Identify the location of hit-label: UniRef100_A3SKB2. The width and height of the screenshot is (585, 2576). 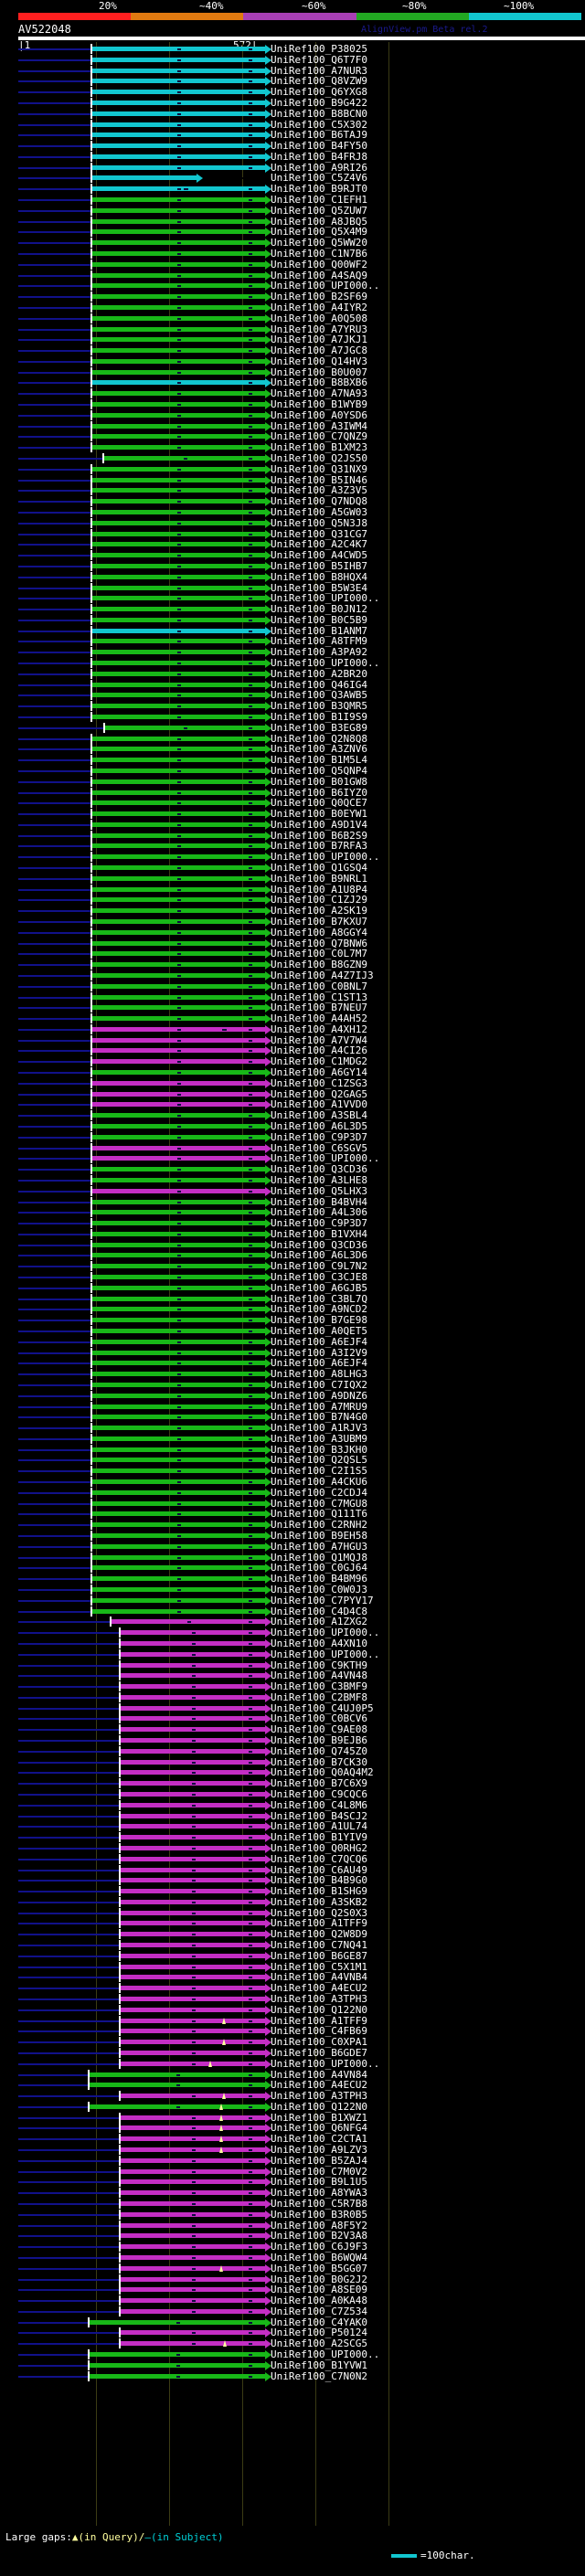
(319, 1901).